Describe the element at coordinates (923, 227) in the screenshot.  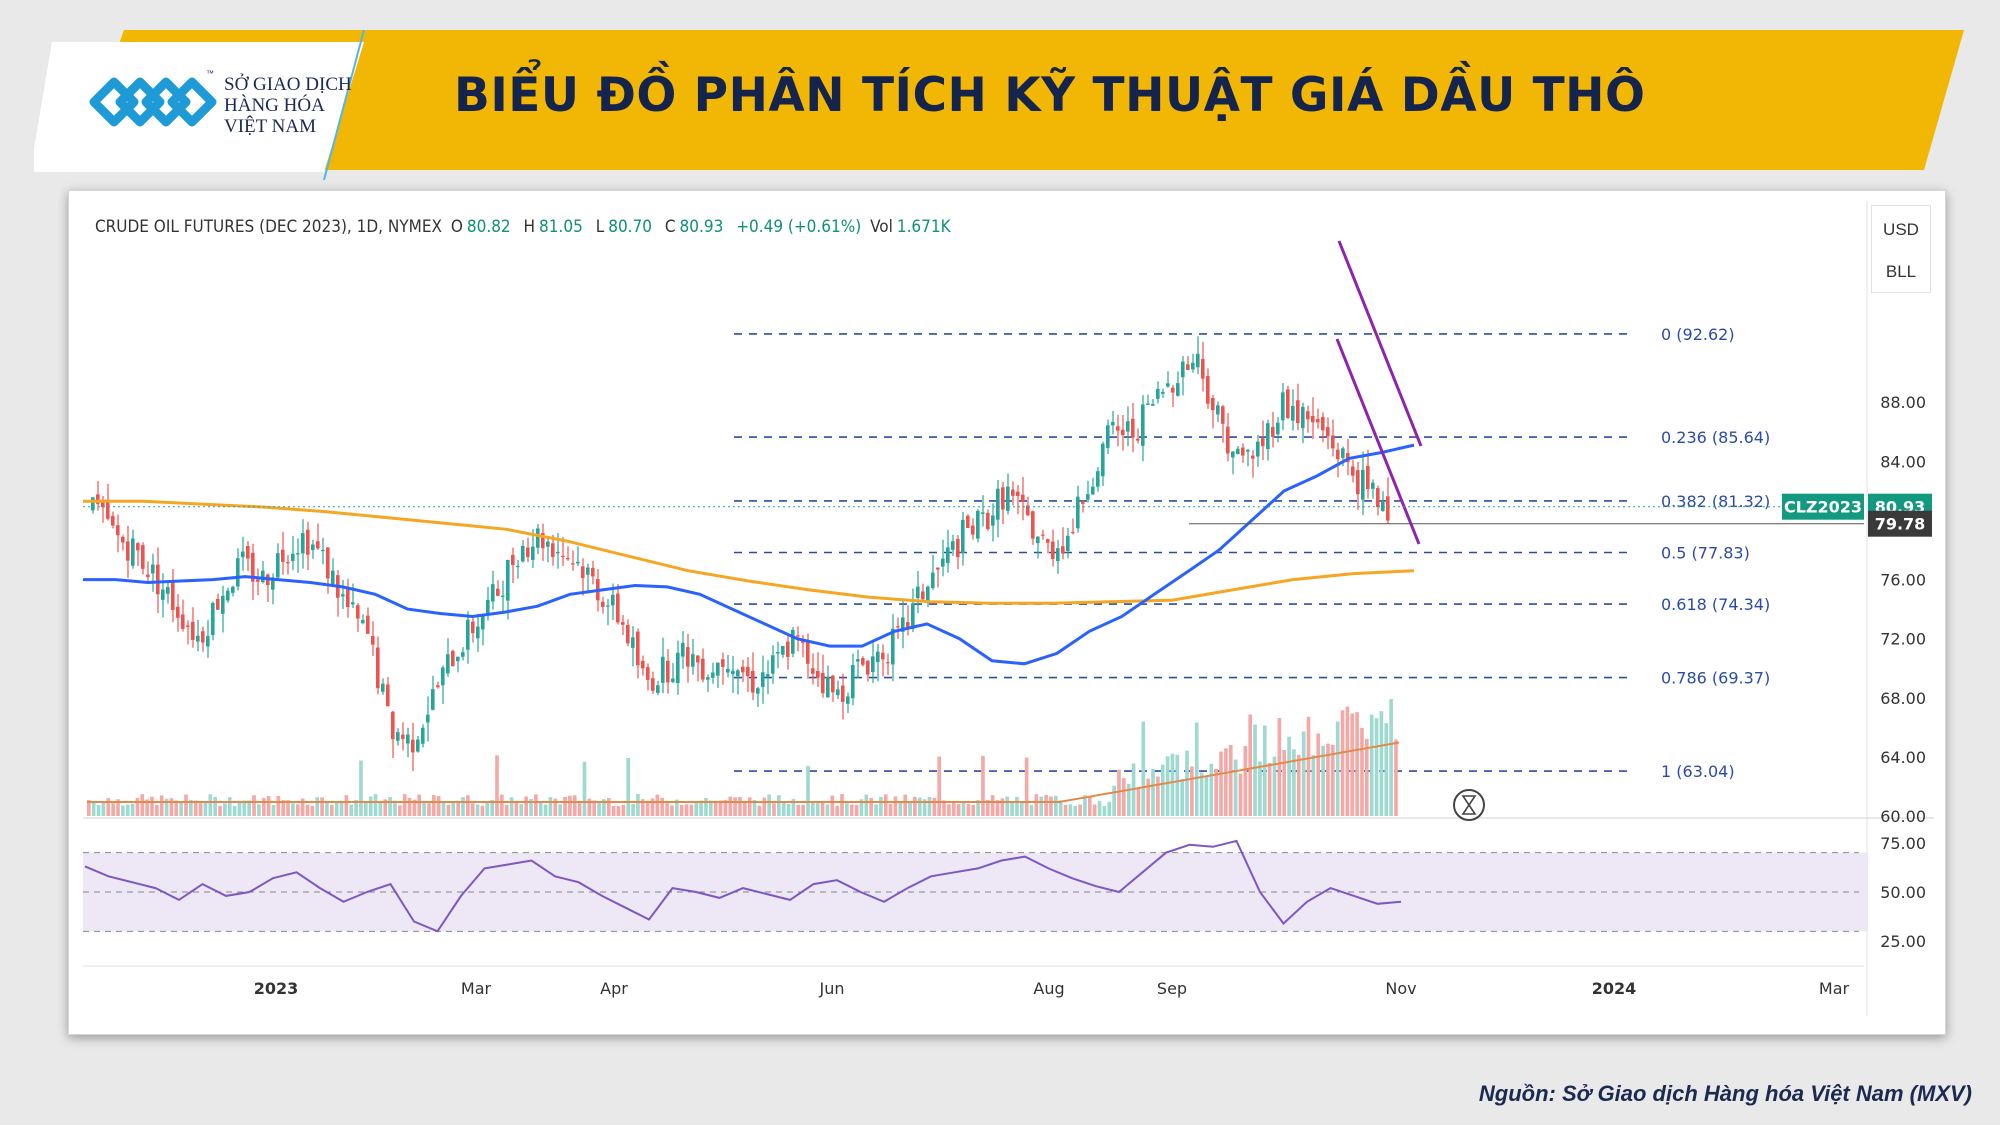
I see `vol-value: 1.671K` at that location.